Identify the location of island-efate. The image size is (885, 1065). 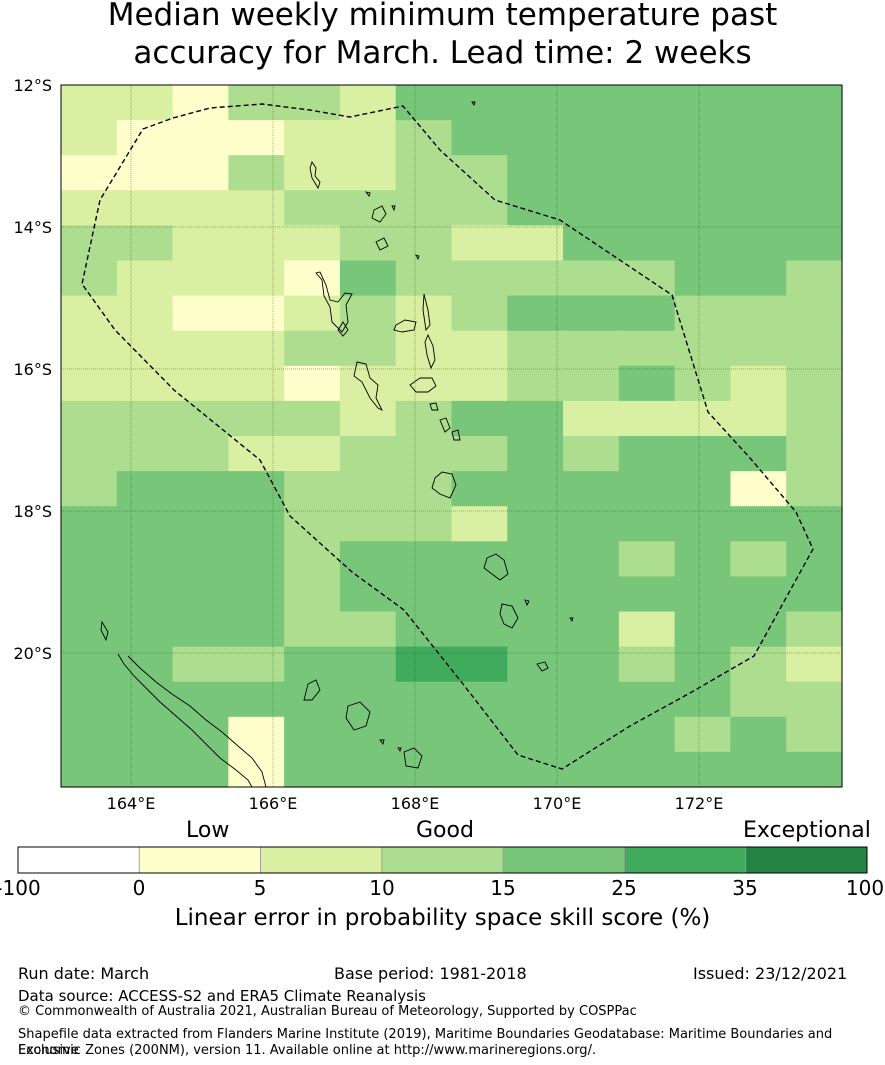
(444, 485).